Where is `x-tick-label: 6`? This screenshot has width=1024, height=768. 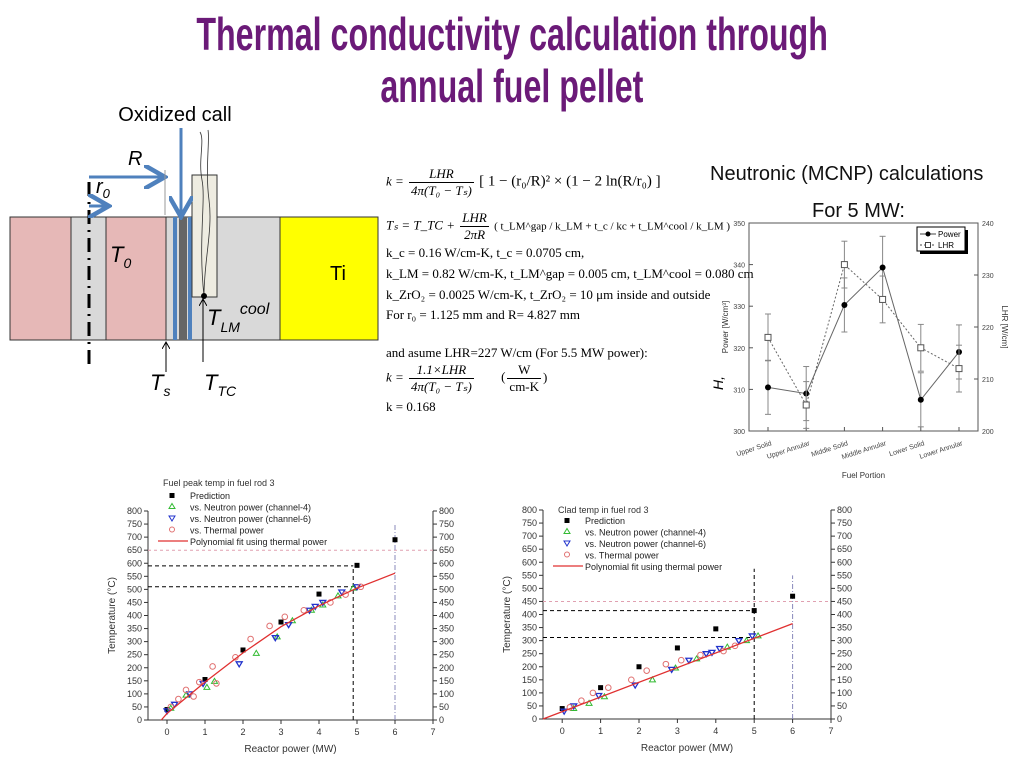
x-tick-label: 6 is located at coordinates (394, 732).